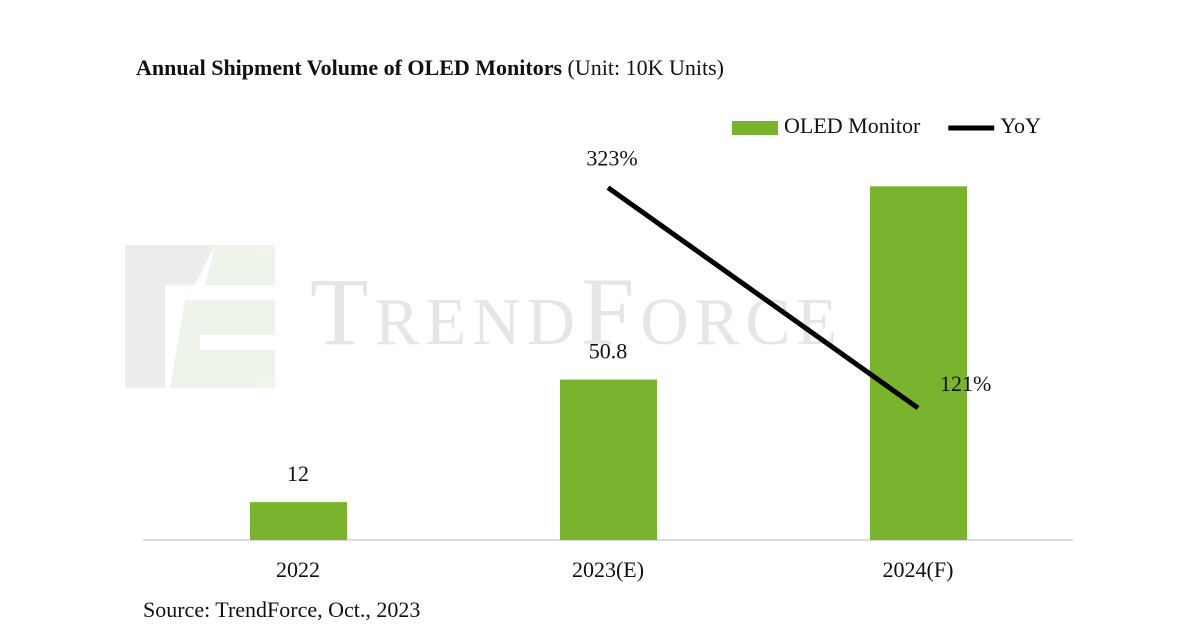 This screenshot has height=640, width=1200. Describe the element at coordinates (200, 316) in the screenshot. I see `watermark-logo` at that location.